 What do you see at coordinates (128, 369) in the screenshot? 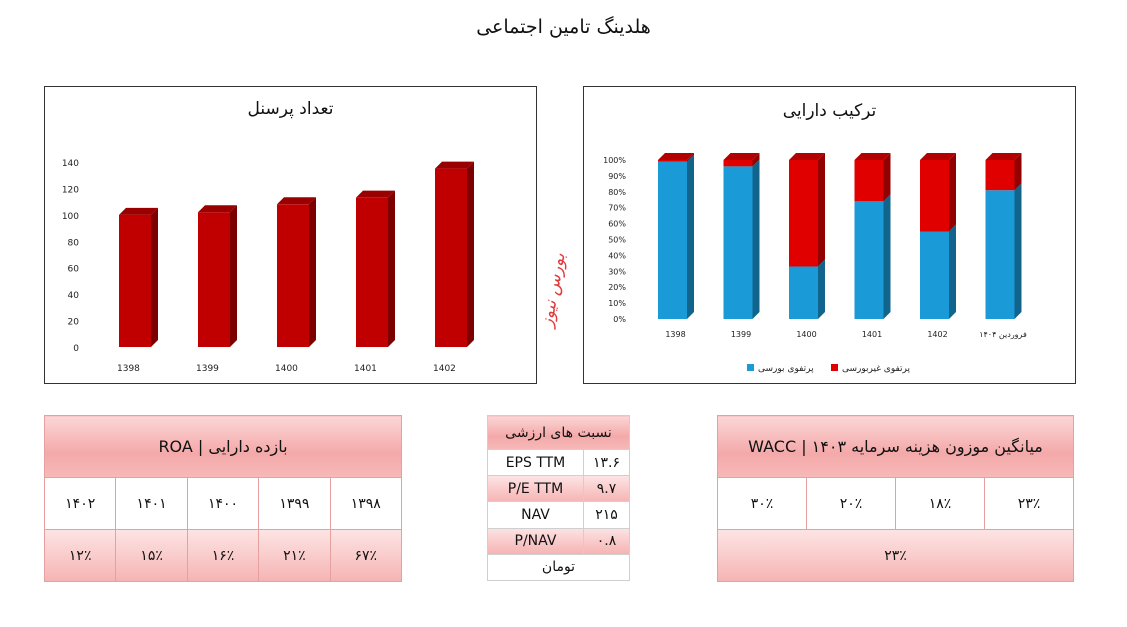
I see `x-tick-label: 1398` at bounding box center [128, 369].